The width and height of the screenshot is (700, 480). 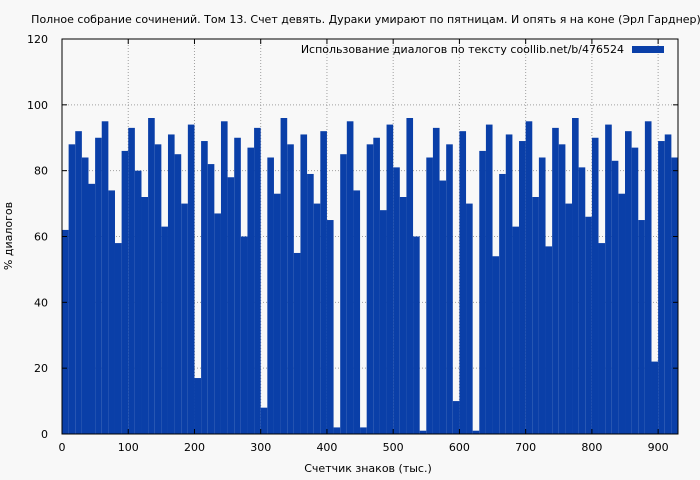 I want to click on y-axis-label: % диалогов, so click(x=8, y=236).